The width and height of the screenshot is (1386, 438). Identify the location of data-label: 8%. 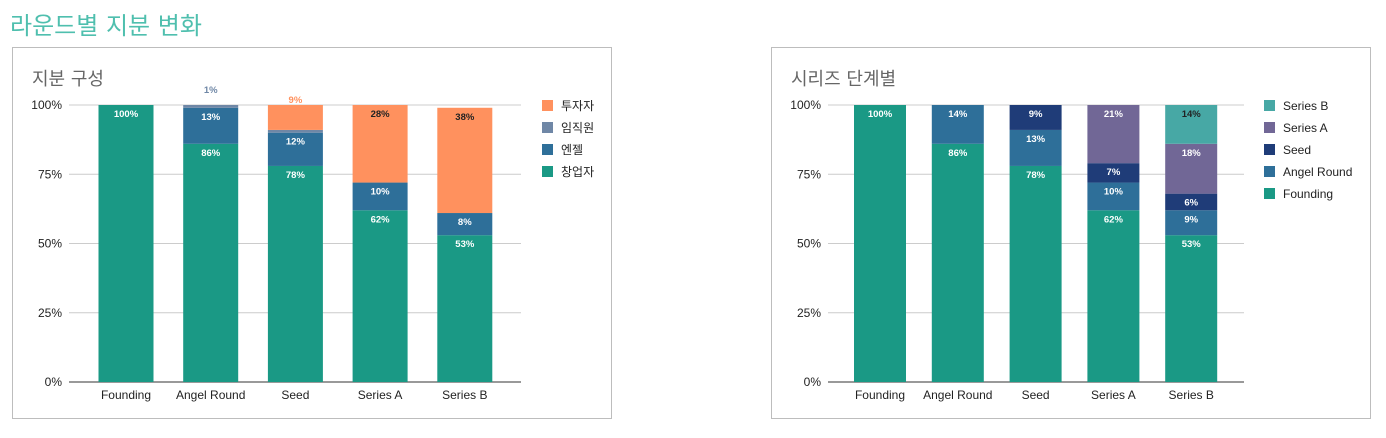
(465, 222).